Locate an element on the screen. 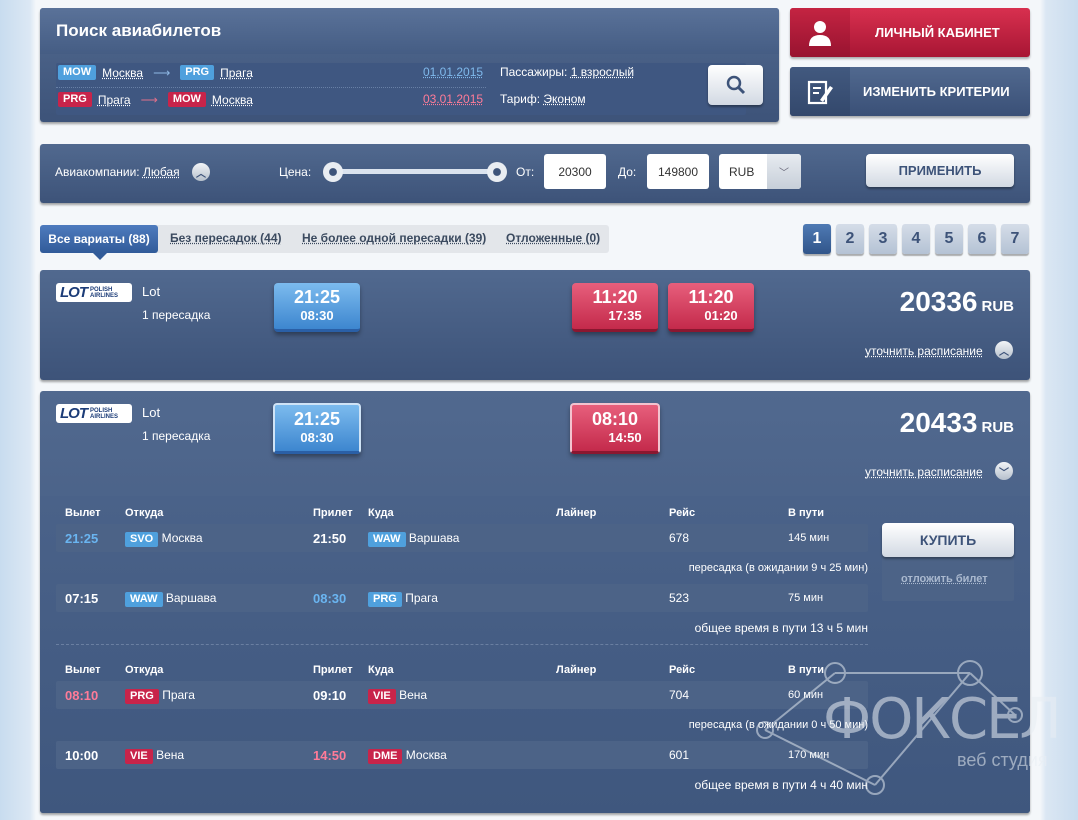  tab-deferred: Отложенные (0) is located at coordinates (553, 238).